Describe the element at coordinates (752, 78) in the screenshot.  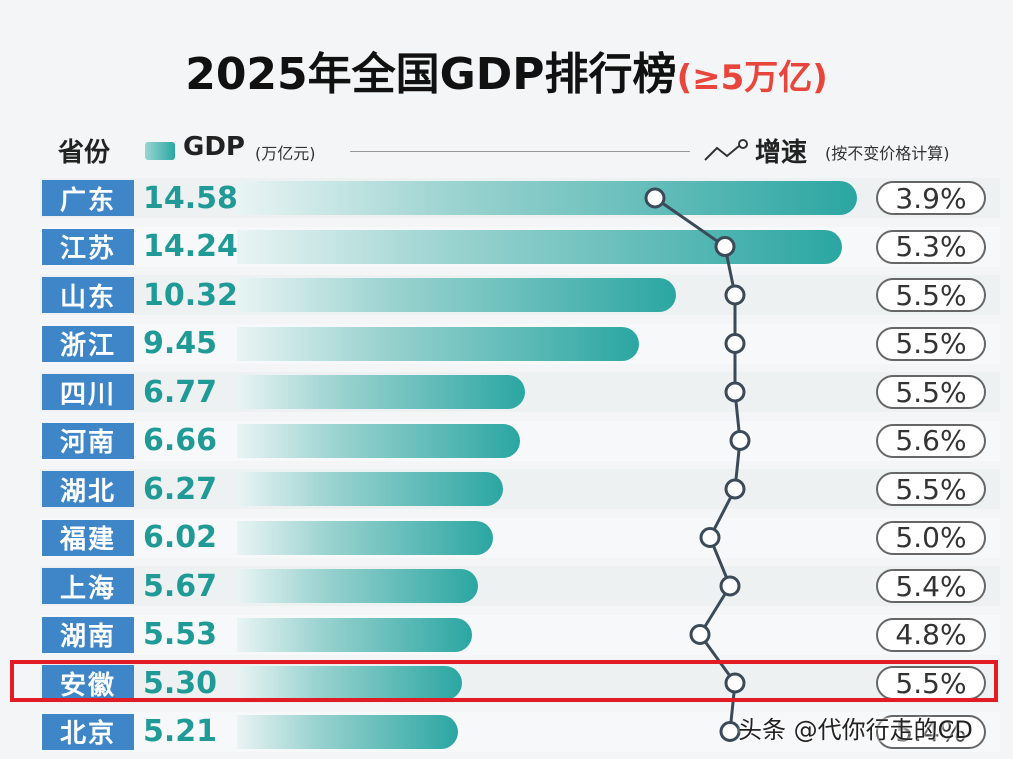
I see `chart-subtitle: (≥5万亿)` at that location.